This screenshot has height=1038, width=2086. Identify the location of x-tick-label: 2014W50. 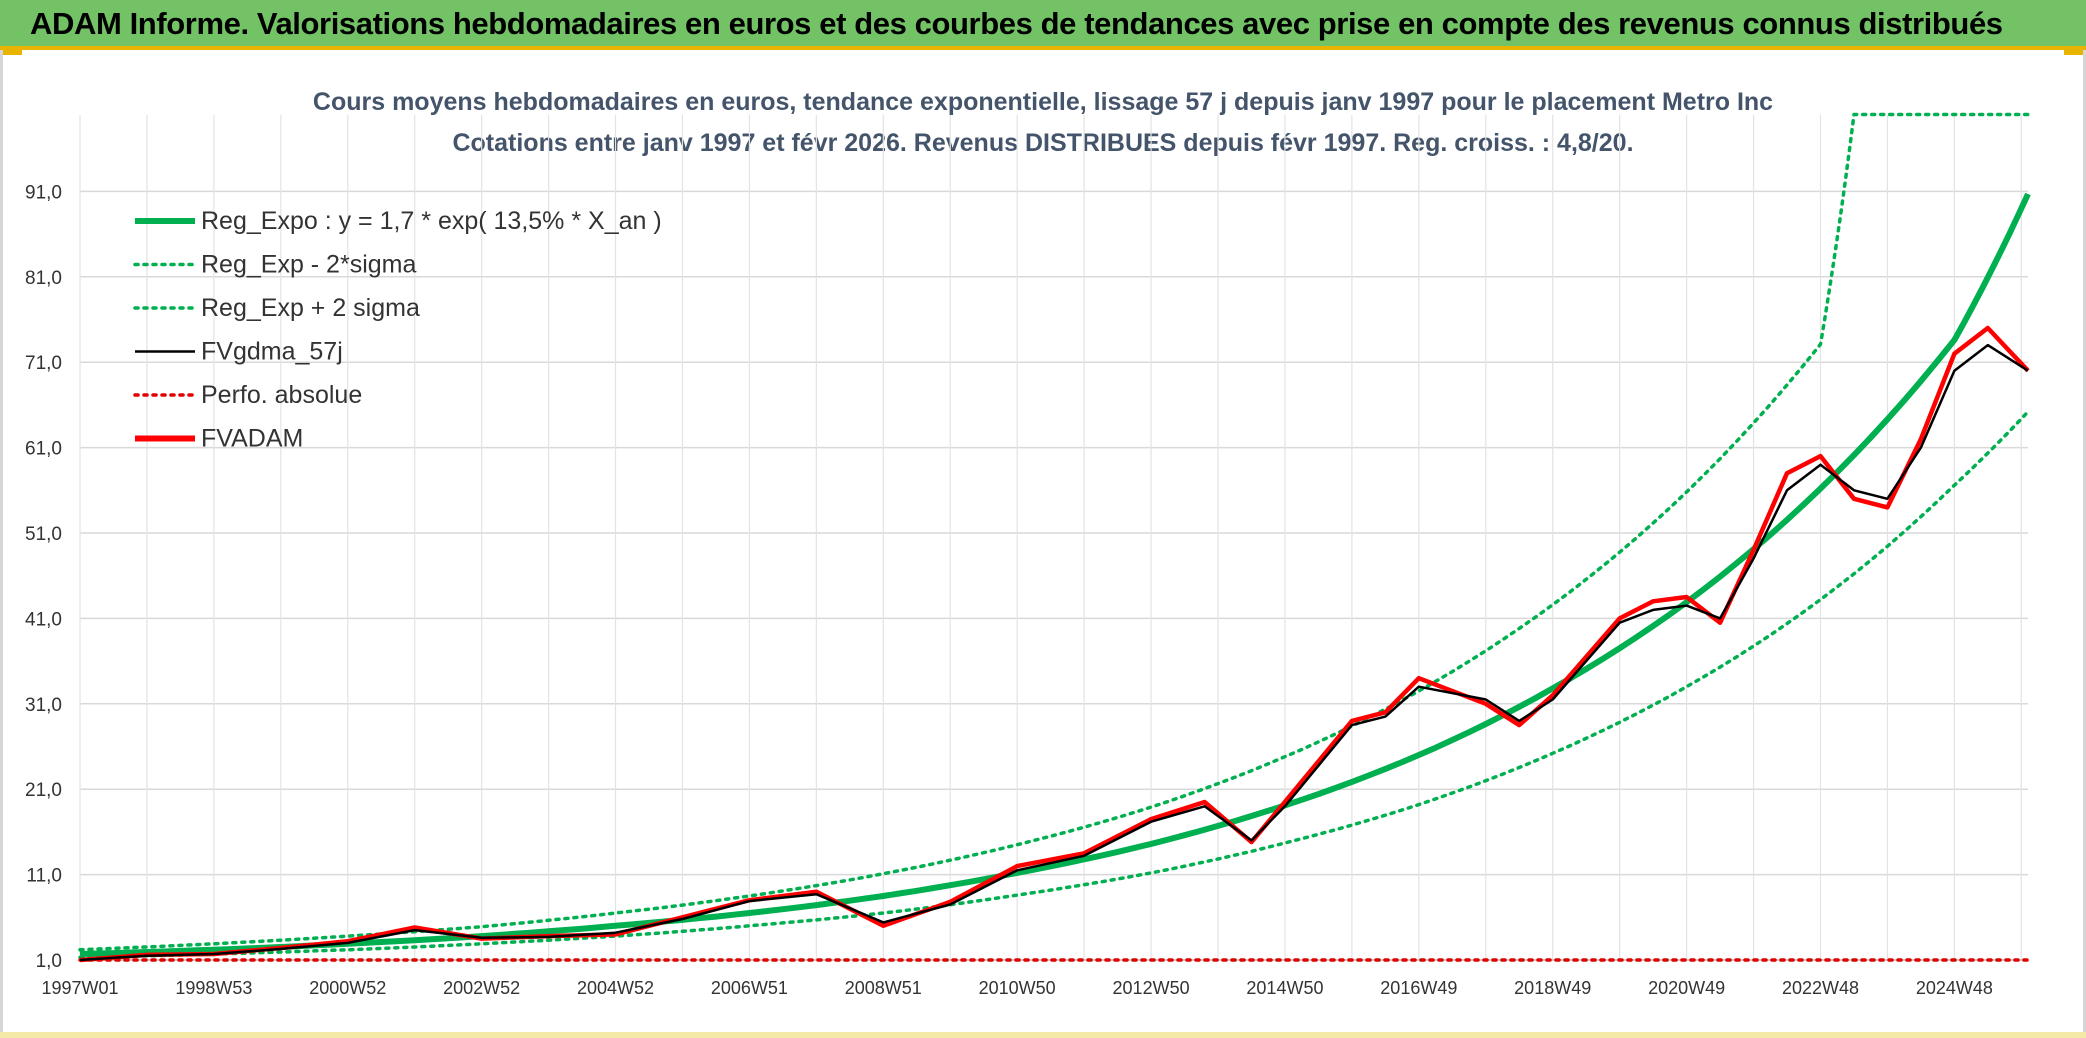
(1284, 988).